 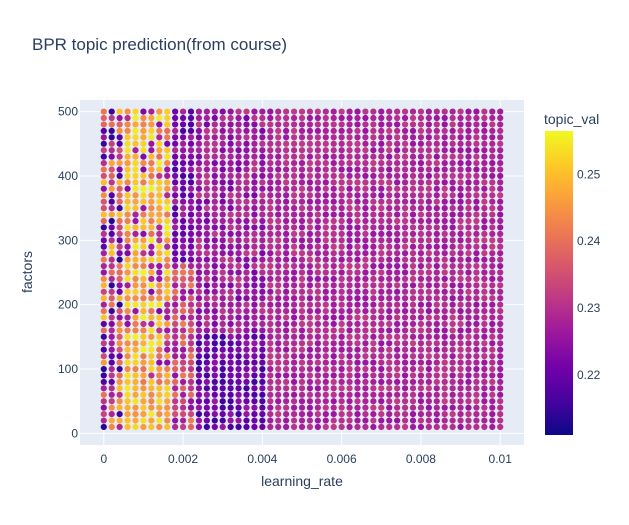 I want to click on x-axis-title: learning_rate, so click(x=302, y=481).